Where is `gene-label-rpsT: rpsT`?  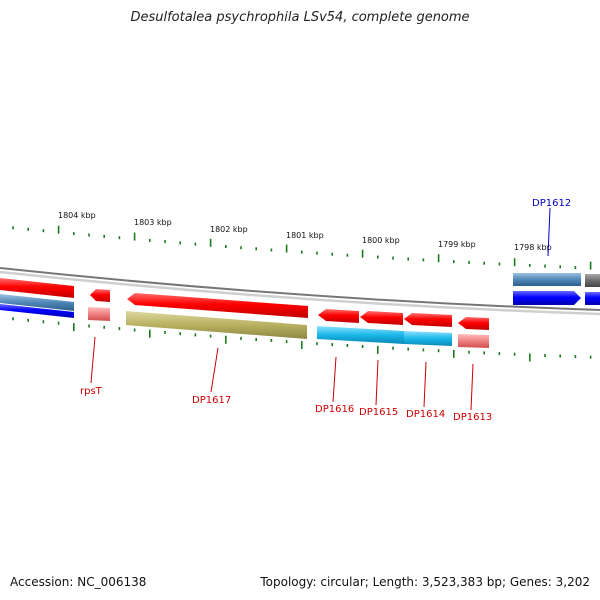 gene-label-rpsT: rpsT is located at coordinates (91, 391).